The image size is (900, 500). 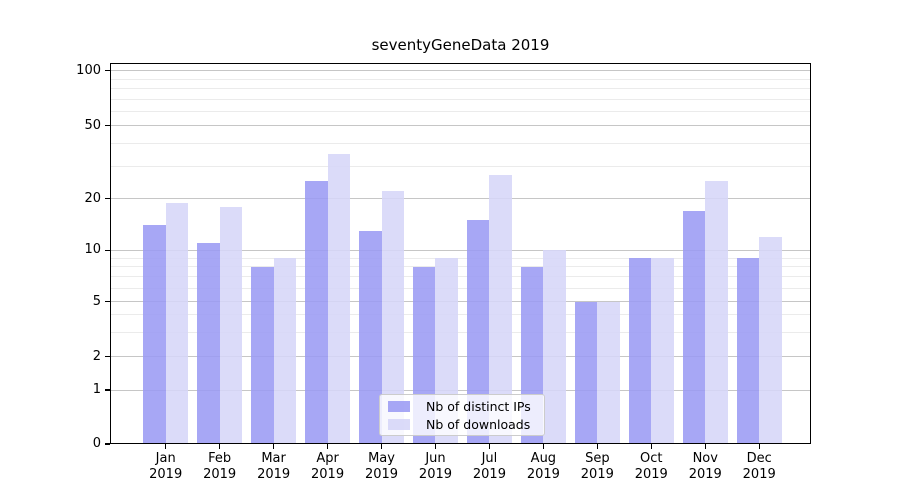 What do you see at coordinates (399, 424) in the screenshot?
I see `legend-swatch-downloads` at bounding box center [399, 424].